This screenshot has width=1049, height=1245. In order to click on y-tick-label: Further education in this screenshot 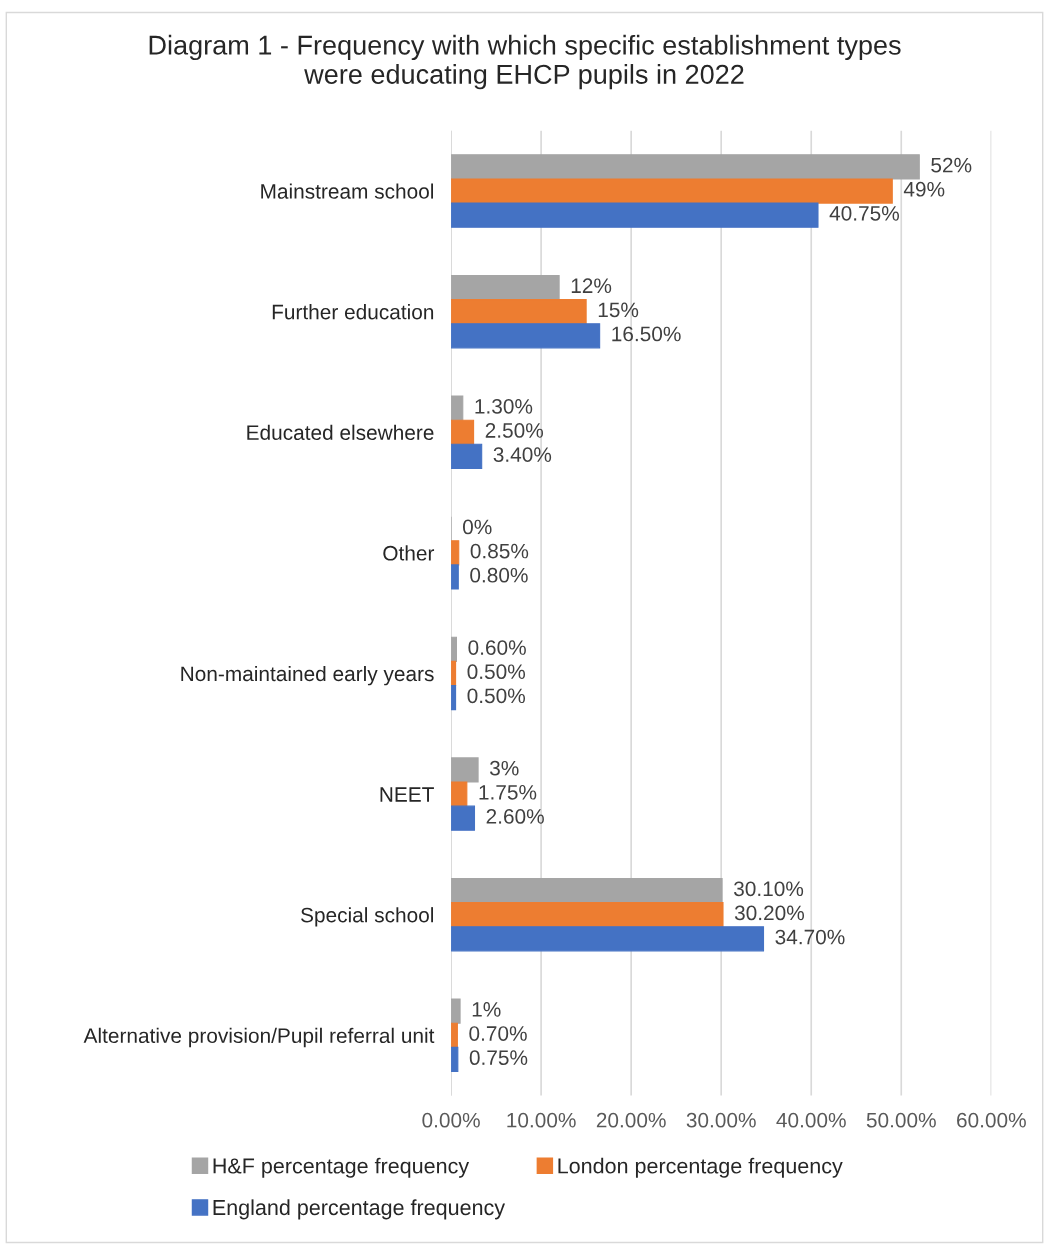, I will do `click(353, 312)`.